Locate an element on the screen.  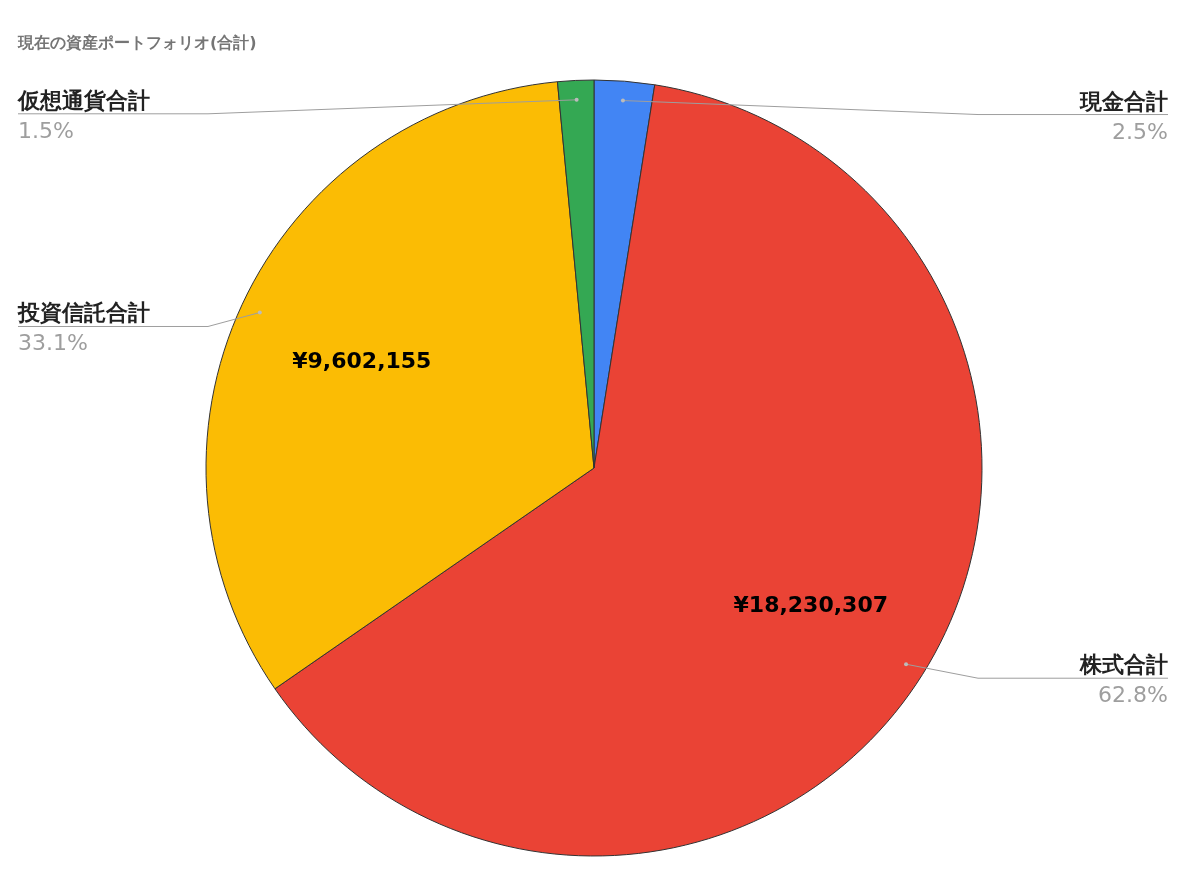
data-label: 33.1% is located at coordinates (53, 343).